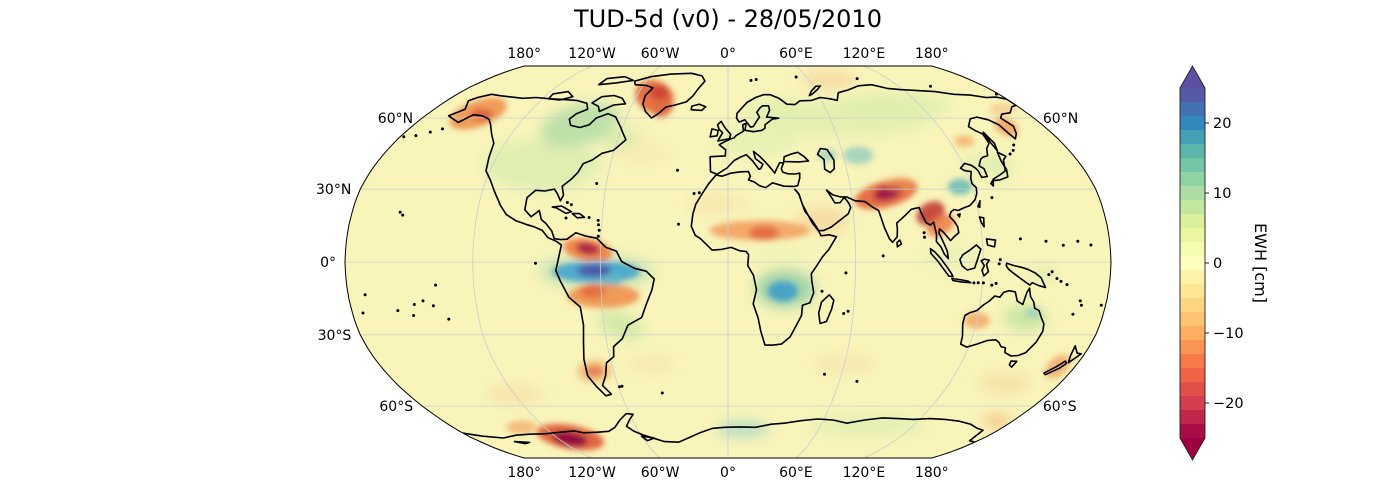 The height and width of the screenshot is (500, 1400). What do you see at coordinates (592, 54) in the screenshot?
I see `lon-label-top: 120°W` at bounding box center [592, 54].